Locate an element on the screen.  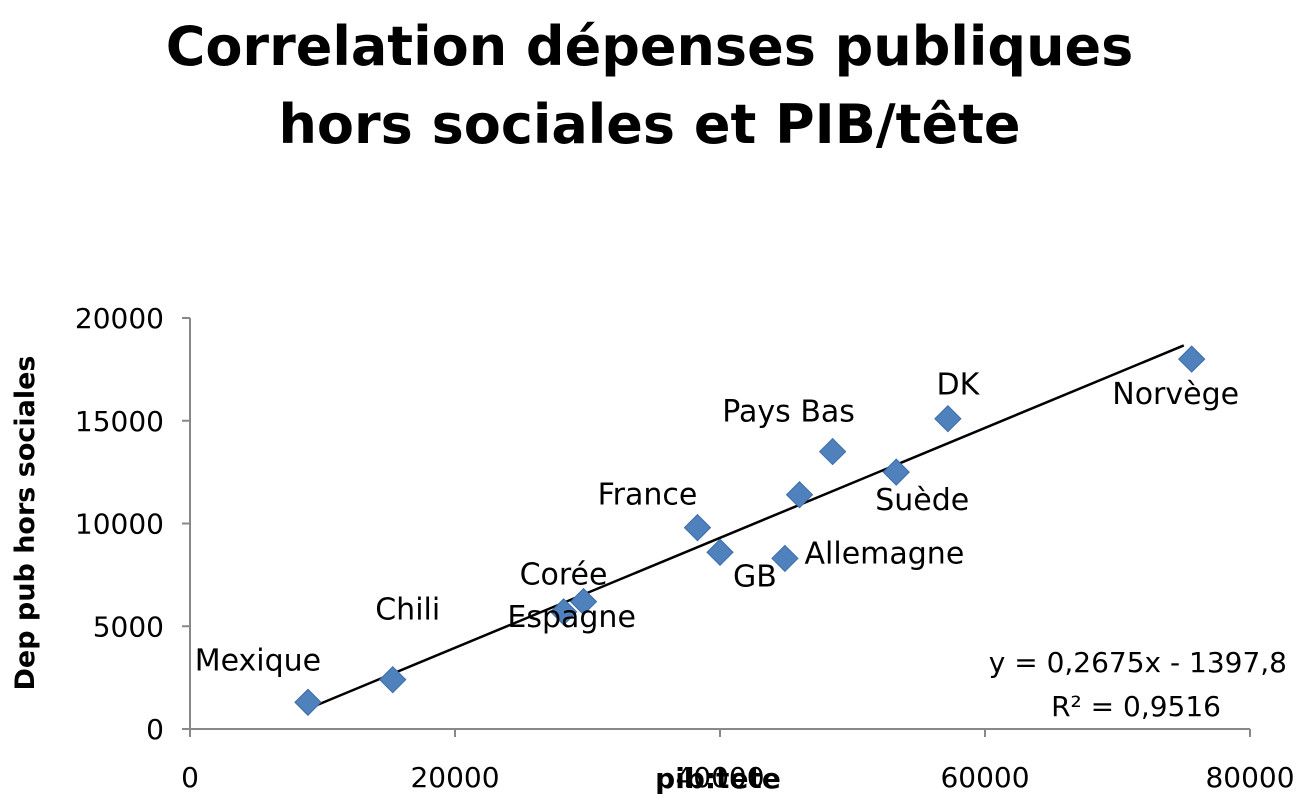
x-tick-label: 40000 is located at coordinates (719, 777).